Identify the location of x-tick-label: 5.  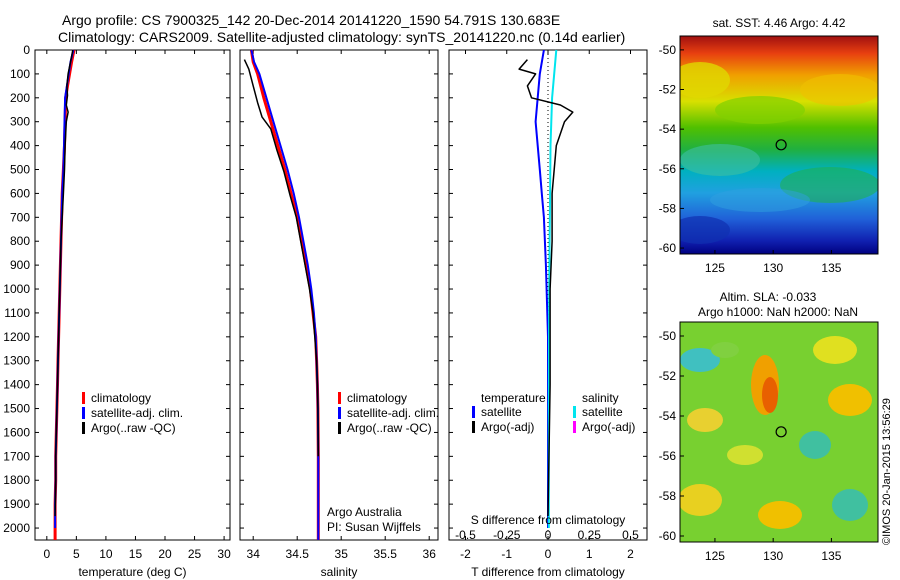
(76, 554).